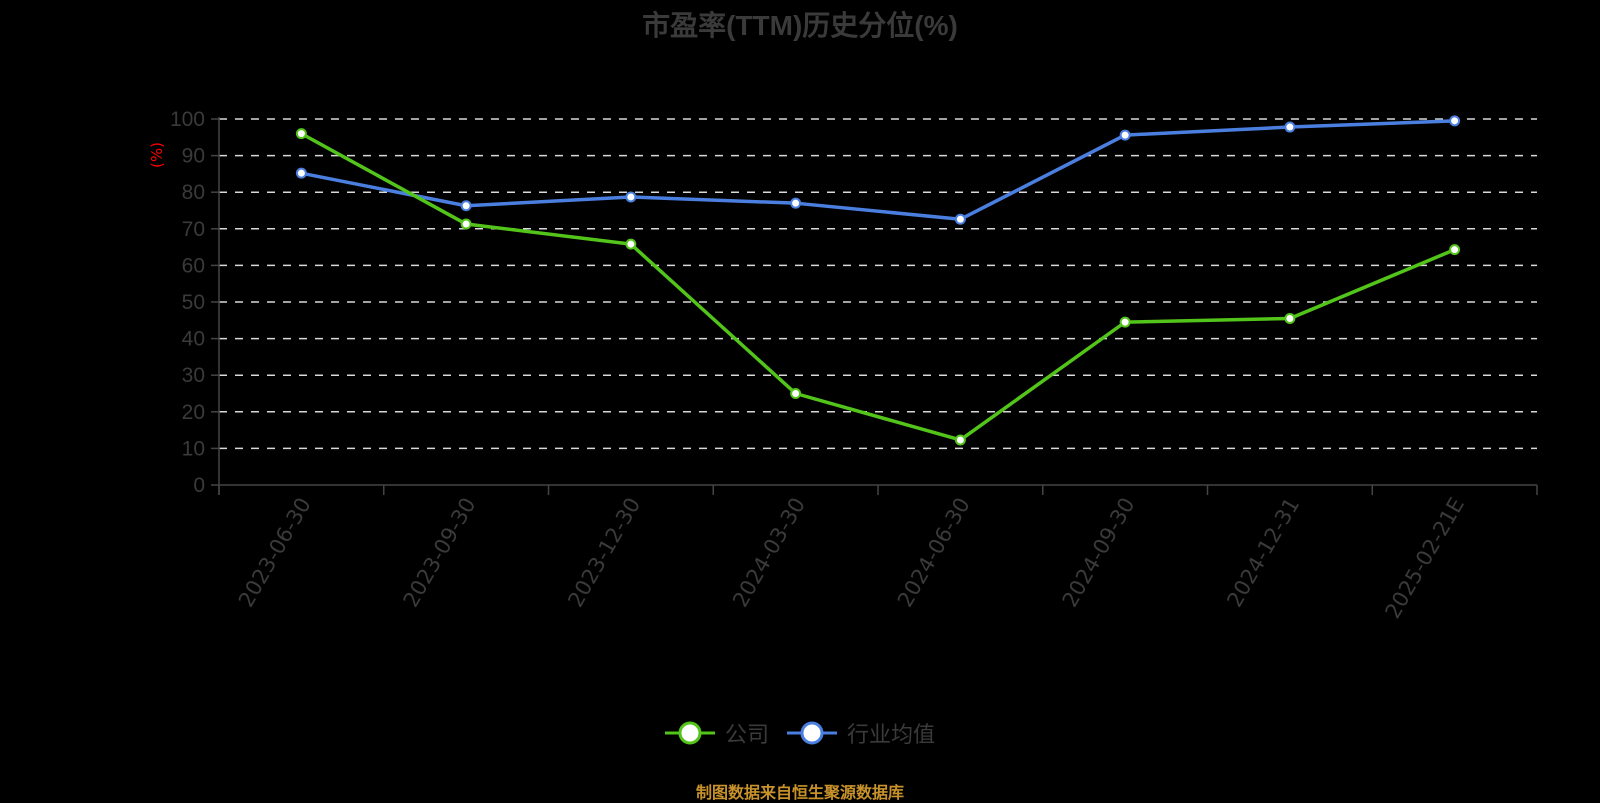 The height and width of the screenshot is (803, 1600). What do you see at coordinates (193, 265) in the screenshot?
I see `y-tick-label: 60` at bounding box center [193, 265].